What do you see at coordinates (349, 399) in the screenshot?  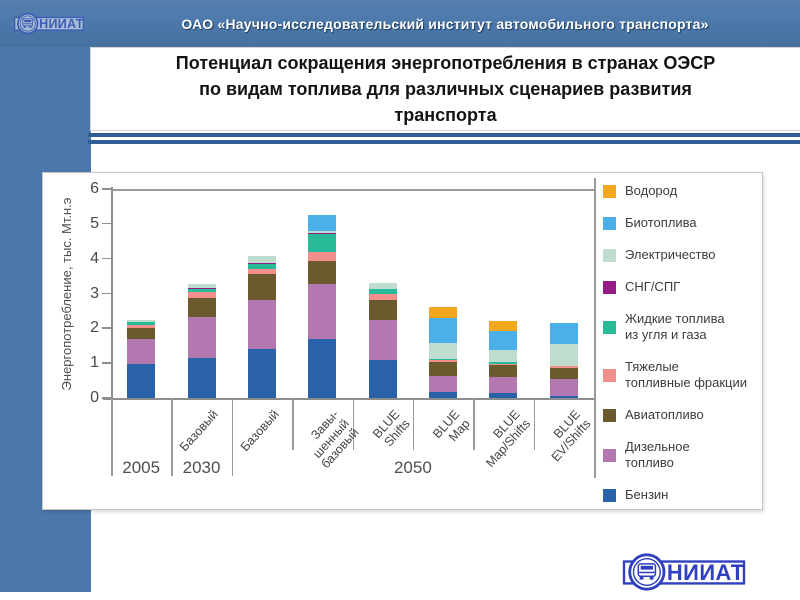 I see `x-axis-line` at bounding box center [349, 399].